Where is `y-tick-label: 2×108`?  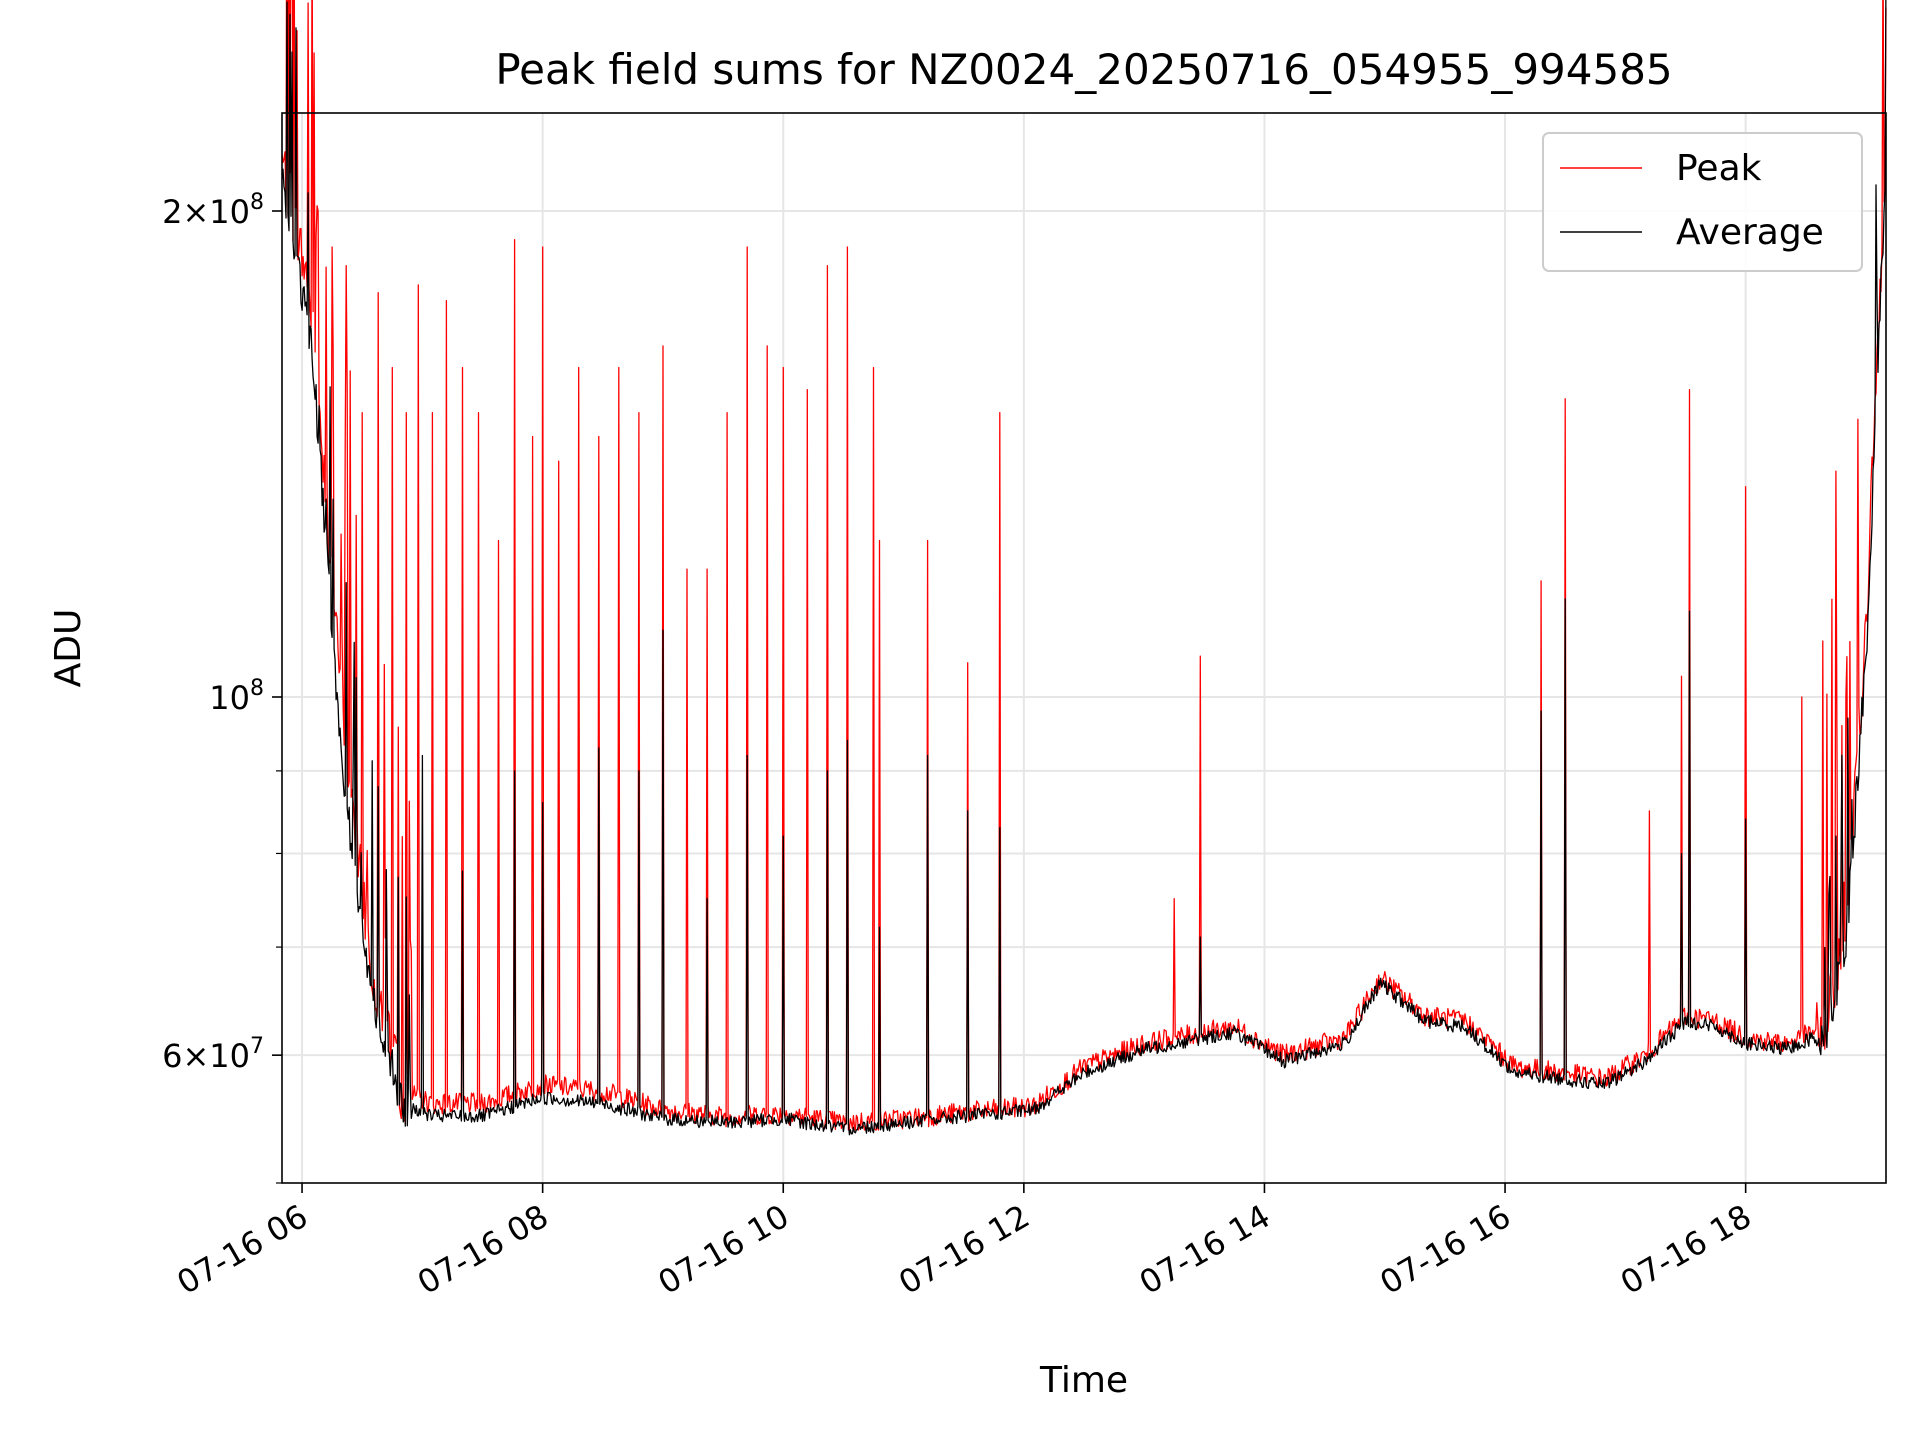
y-tick-label: 2×108 is located at coordinates (213, 210).